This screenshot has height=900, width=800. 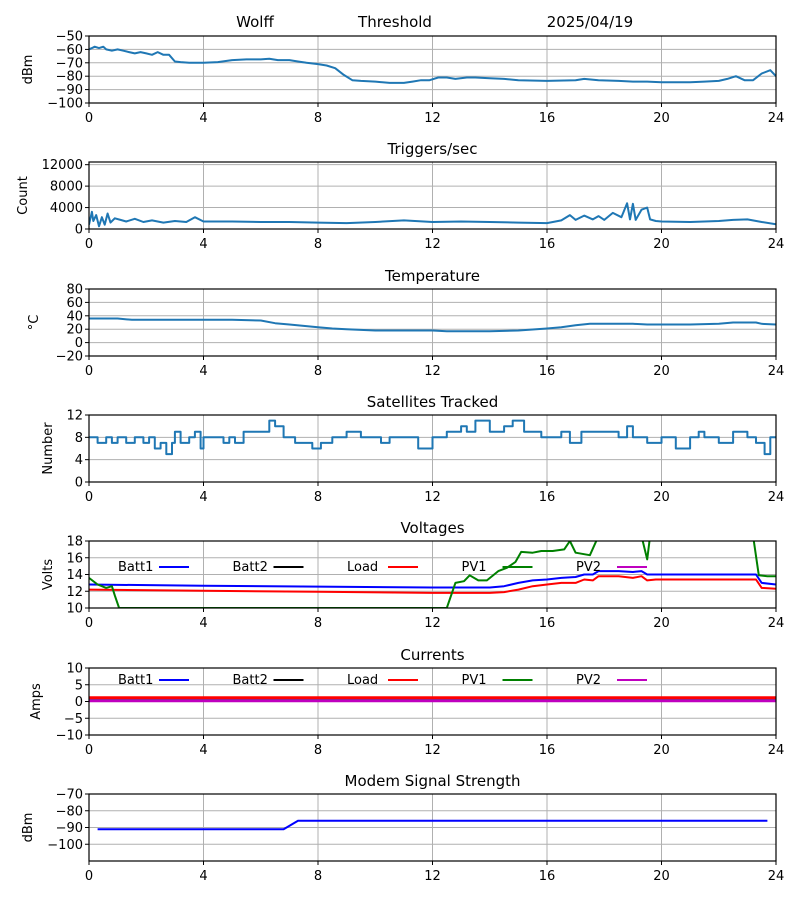 I want to click on header-site: Wolff, so click(x=255, y=22).